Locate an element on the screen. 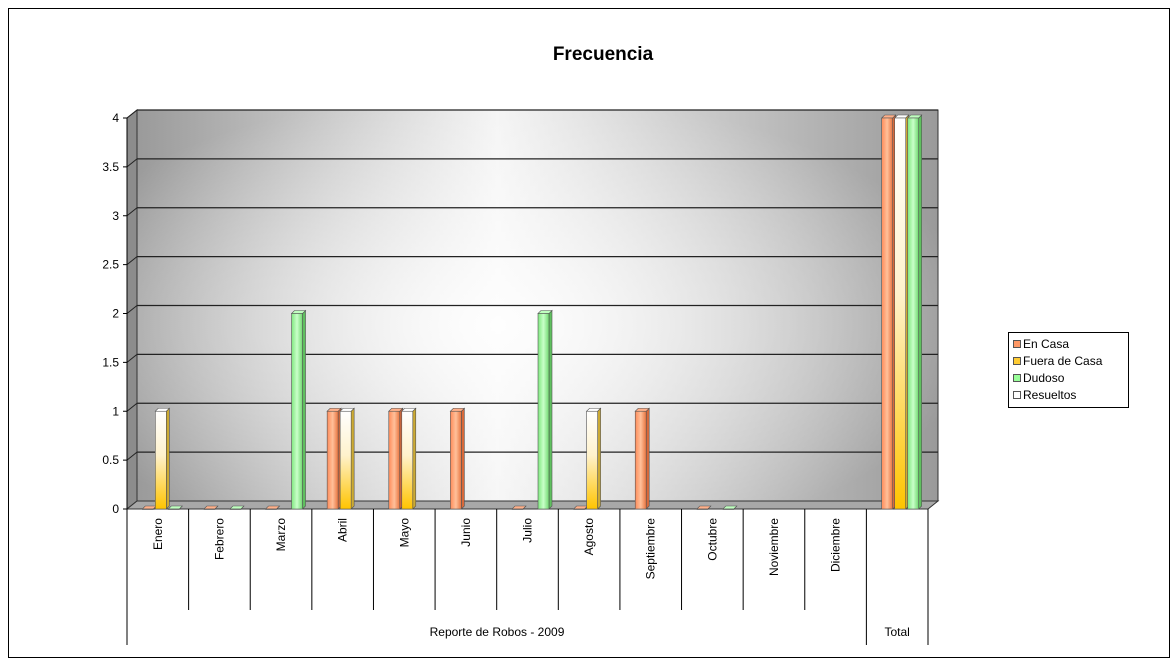 Image resolution: width=1176 pixels, height=658 pixels. bar-en-casa-junio is located at coordinates (457, 458).